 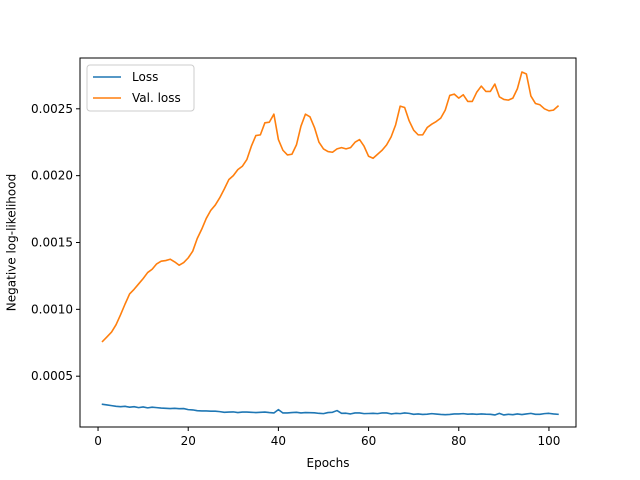 What do you see at coordinates (458, 441) in the screenshot?
I see `x-tick-label: 80` at bounding box center [458, 441].